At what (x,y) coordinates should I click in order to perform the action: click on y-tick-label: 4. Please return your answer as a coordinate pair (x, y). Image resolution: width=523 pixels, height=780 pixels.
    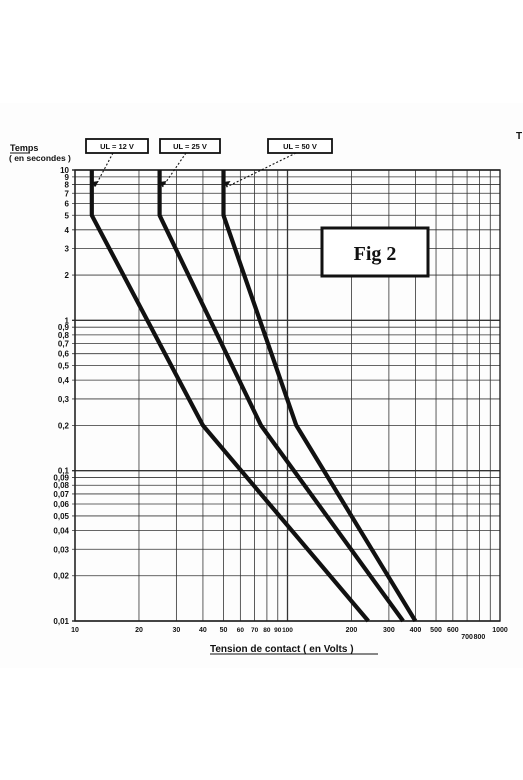
    Looking at the image, I should click on (67, 230).